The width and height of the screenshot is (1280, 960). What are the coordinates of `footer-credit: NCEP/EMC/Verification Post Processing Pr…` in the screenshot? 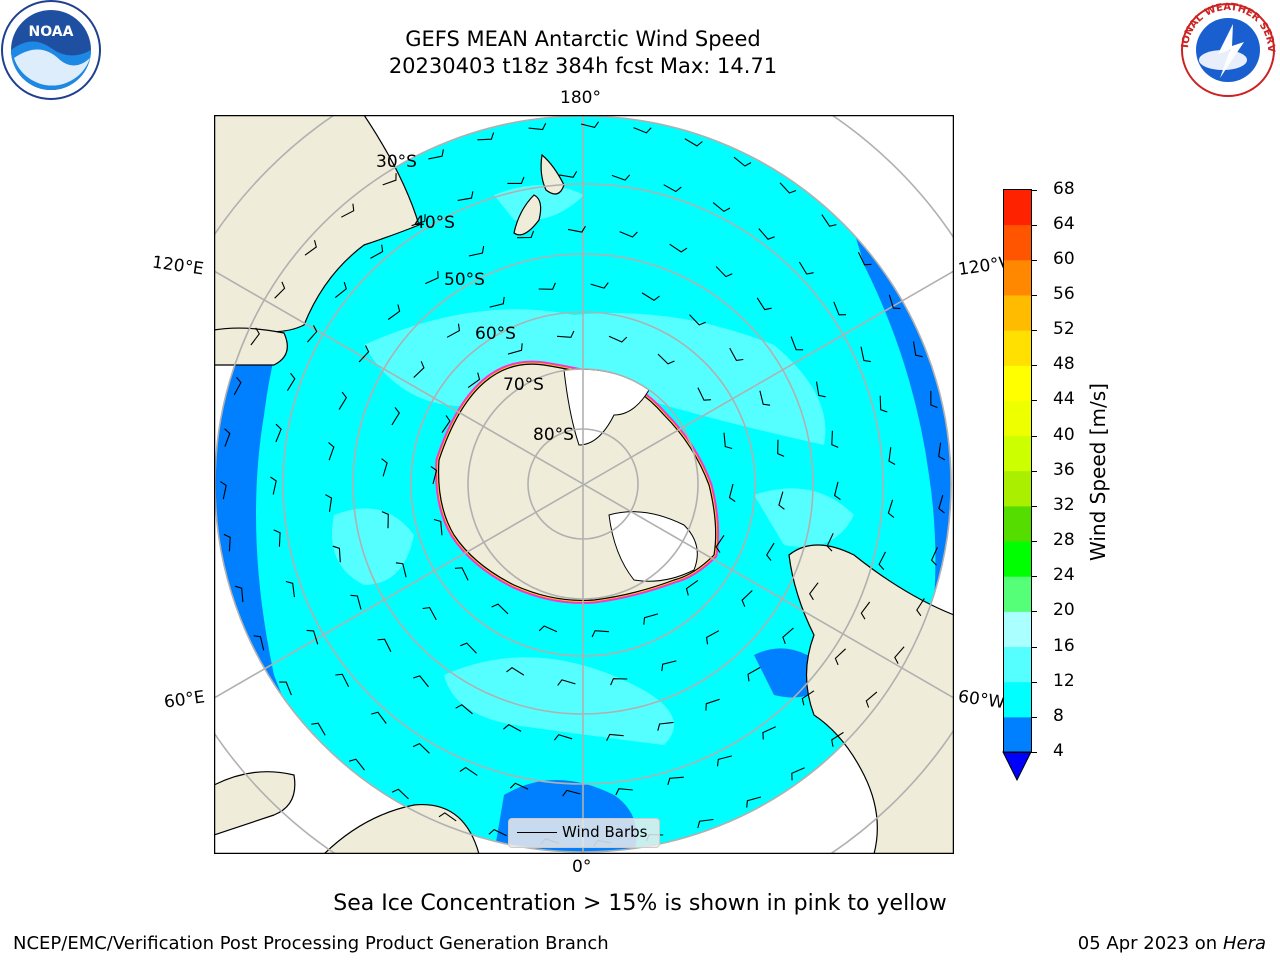 It's located at (311, 943).